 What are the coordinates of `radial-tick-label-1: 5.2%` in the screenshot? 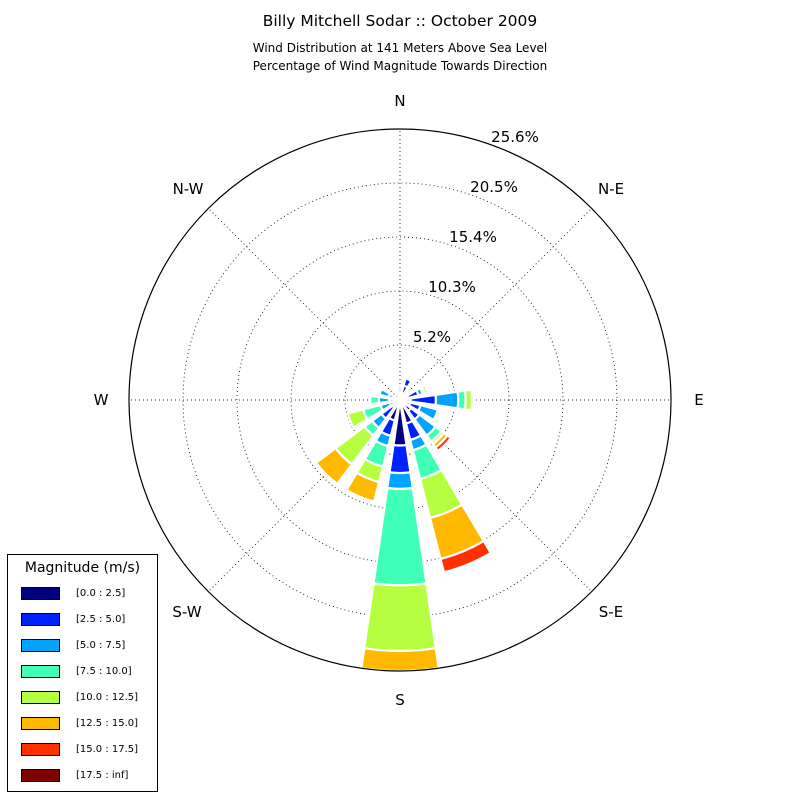 It's located at (432, 337).